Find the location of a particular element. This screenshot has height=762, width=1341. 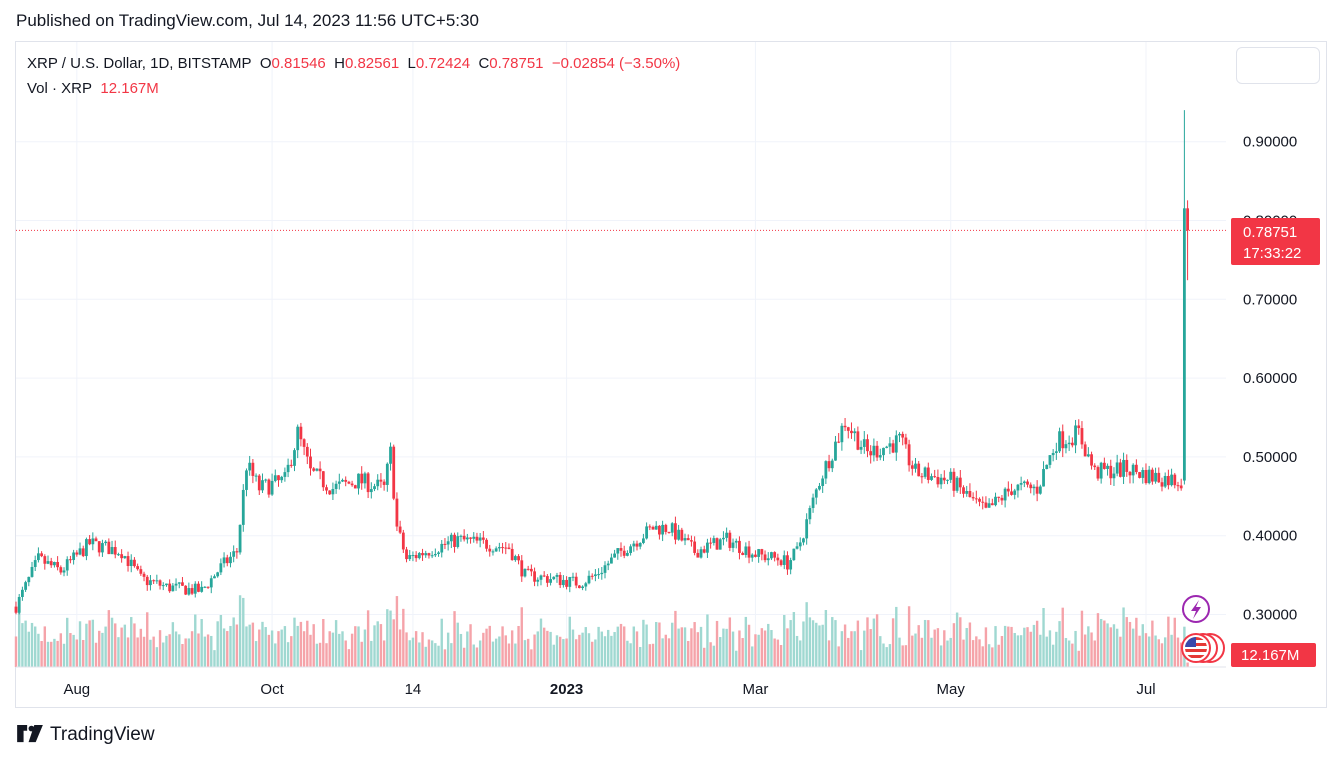

volume-tag: 12.167M is located at coordinates (1273, 655).